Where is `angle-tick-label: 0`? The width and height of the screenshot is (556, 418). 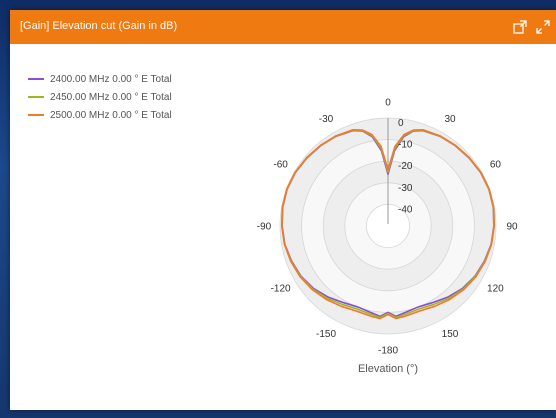
angle-tick-label: 0 is located at coordinates (388, 103).